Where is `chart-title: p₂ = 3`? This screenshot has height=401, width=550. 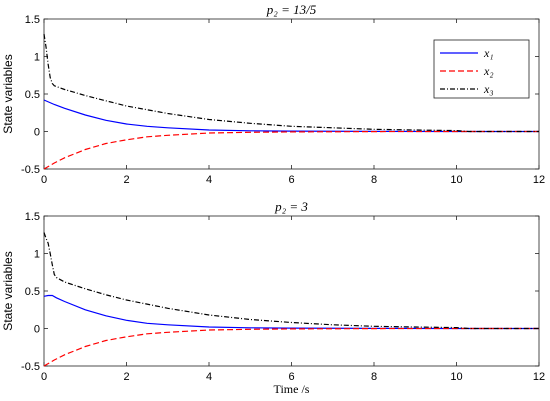
chart-title: p₂ = 3 is located at coordinates (291, 206).